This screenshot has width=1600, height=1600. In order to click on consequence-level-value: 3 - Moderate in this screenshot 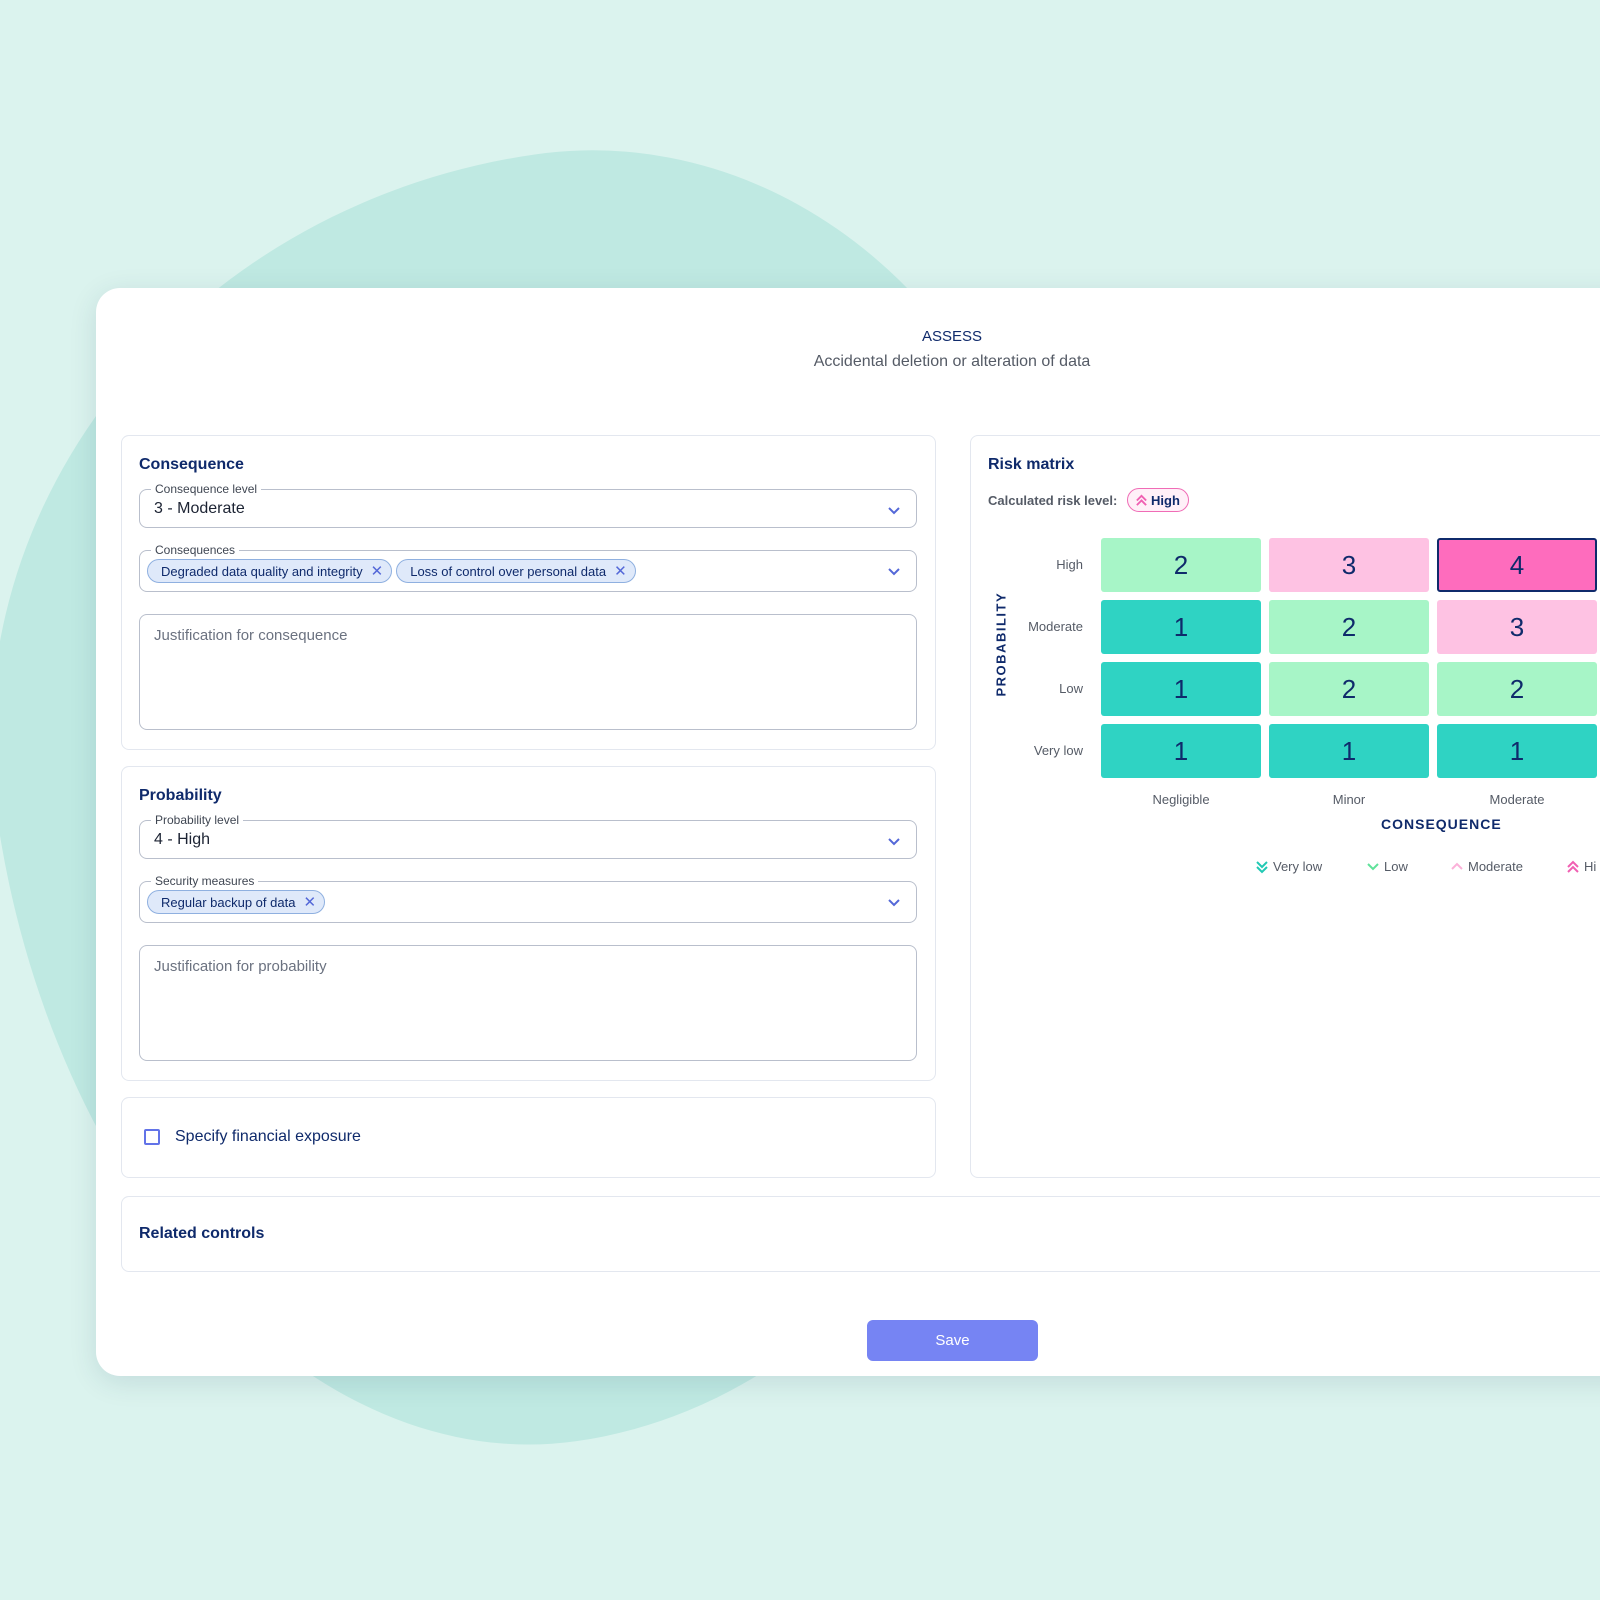, I will do `click(199, 508)`.